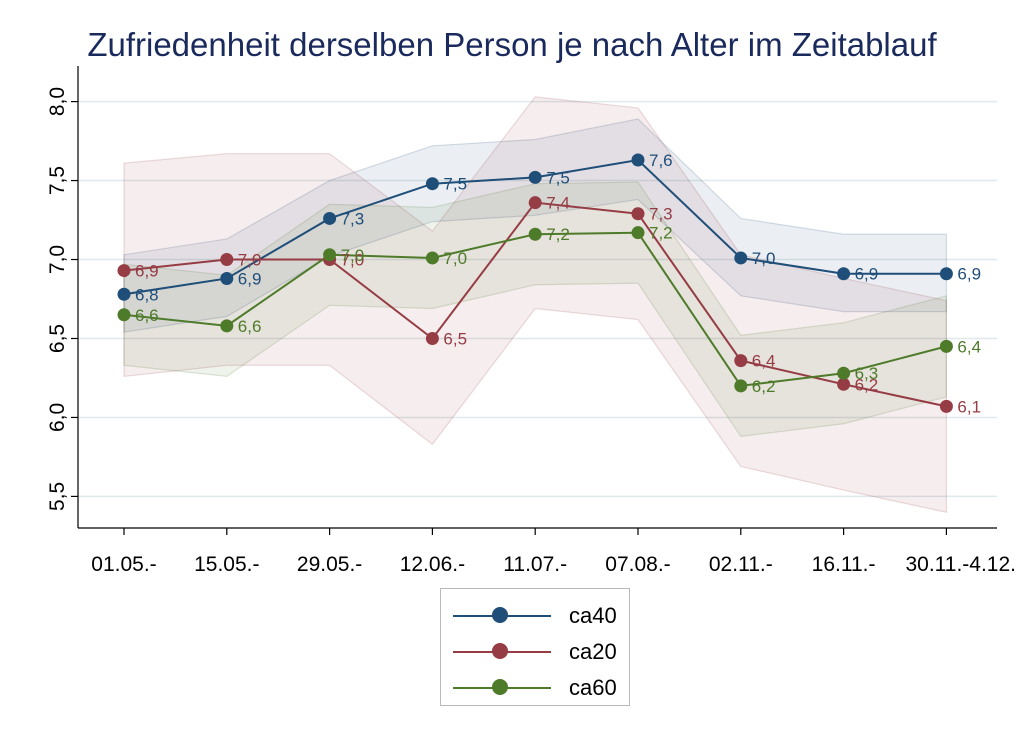 The image size is (1024, 745). I want to click on data-label-ca20: 6,4, so click(764, 361).